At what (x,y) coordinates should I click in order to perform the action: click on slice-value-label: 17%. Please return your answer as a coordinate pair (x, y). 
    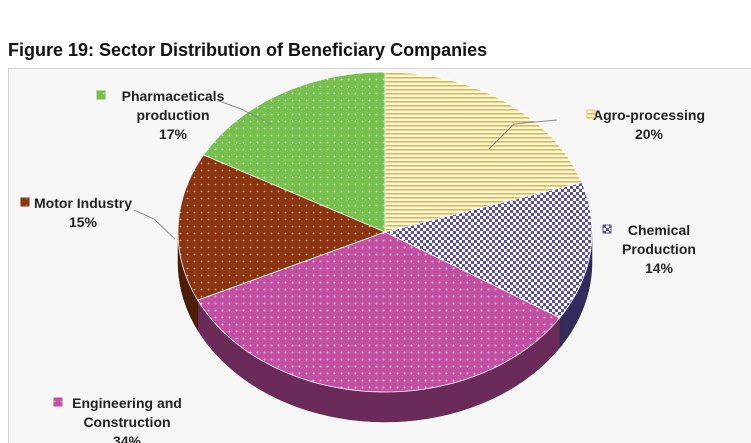
    Looking at the image, I should click on (173, 134).